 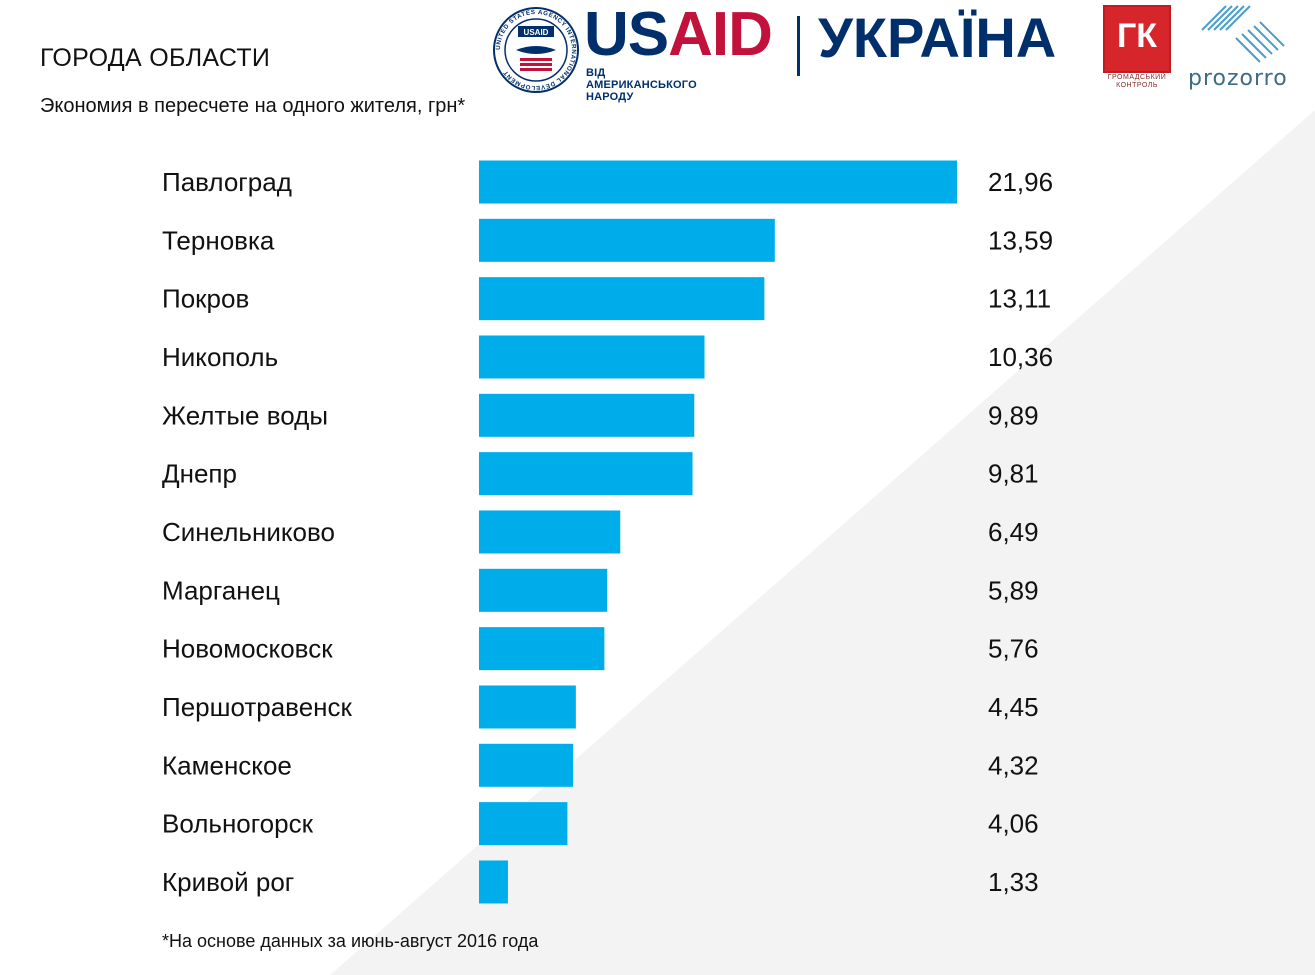 I want to click on category-label-7: Марганец, so click(x=221, y=590).